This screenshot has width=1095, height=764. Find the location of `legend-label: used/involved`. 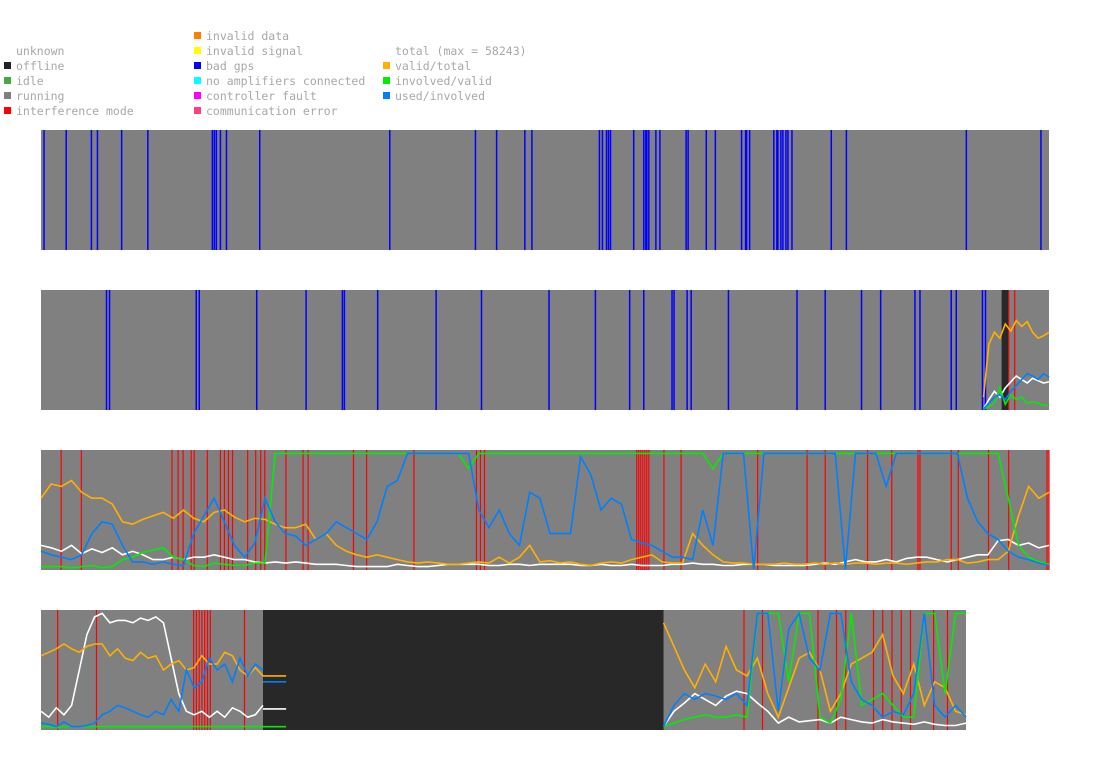

legend-label: used/involved is located at coordinates (440, 96).